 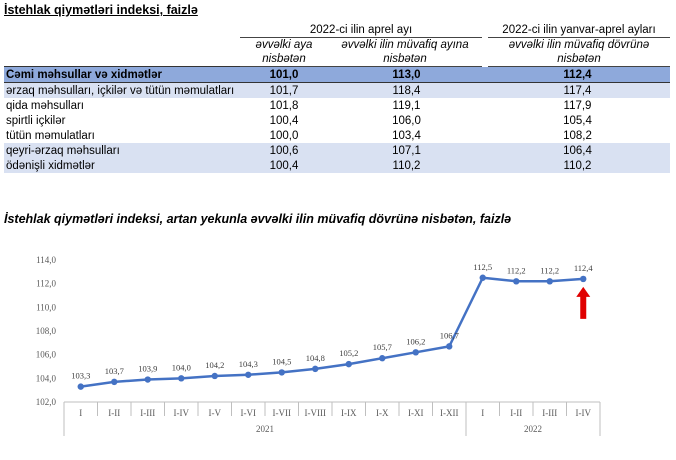 I want to click on data-label: 103,3, so click(x=80, y=376).